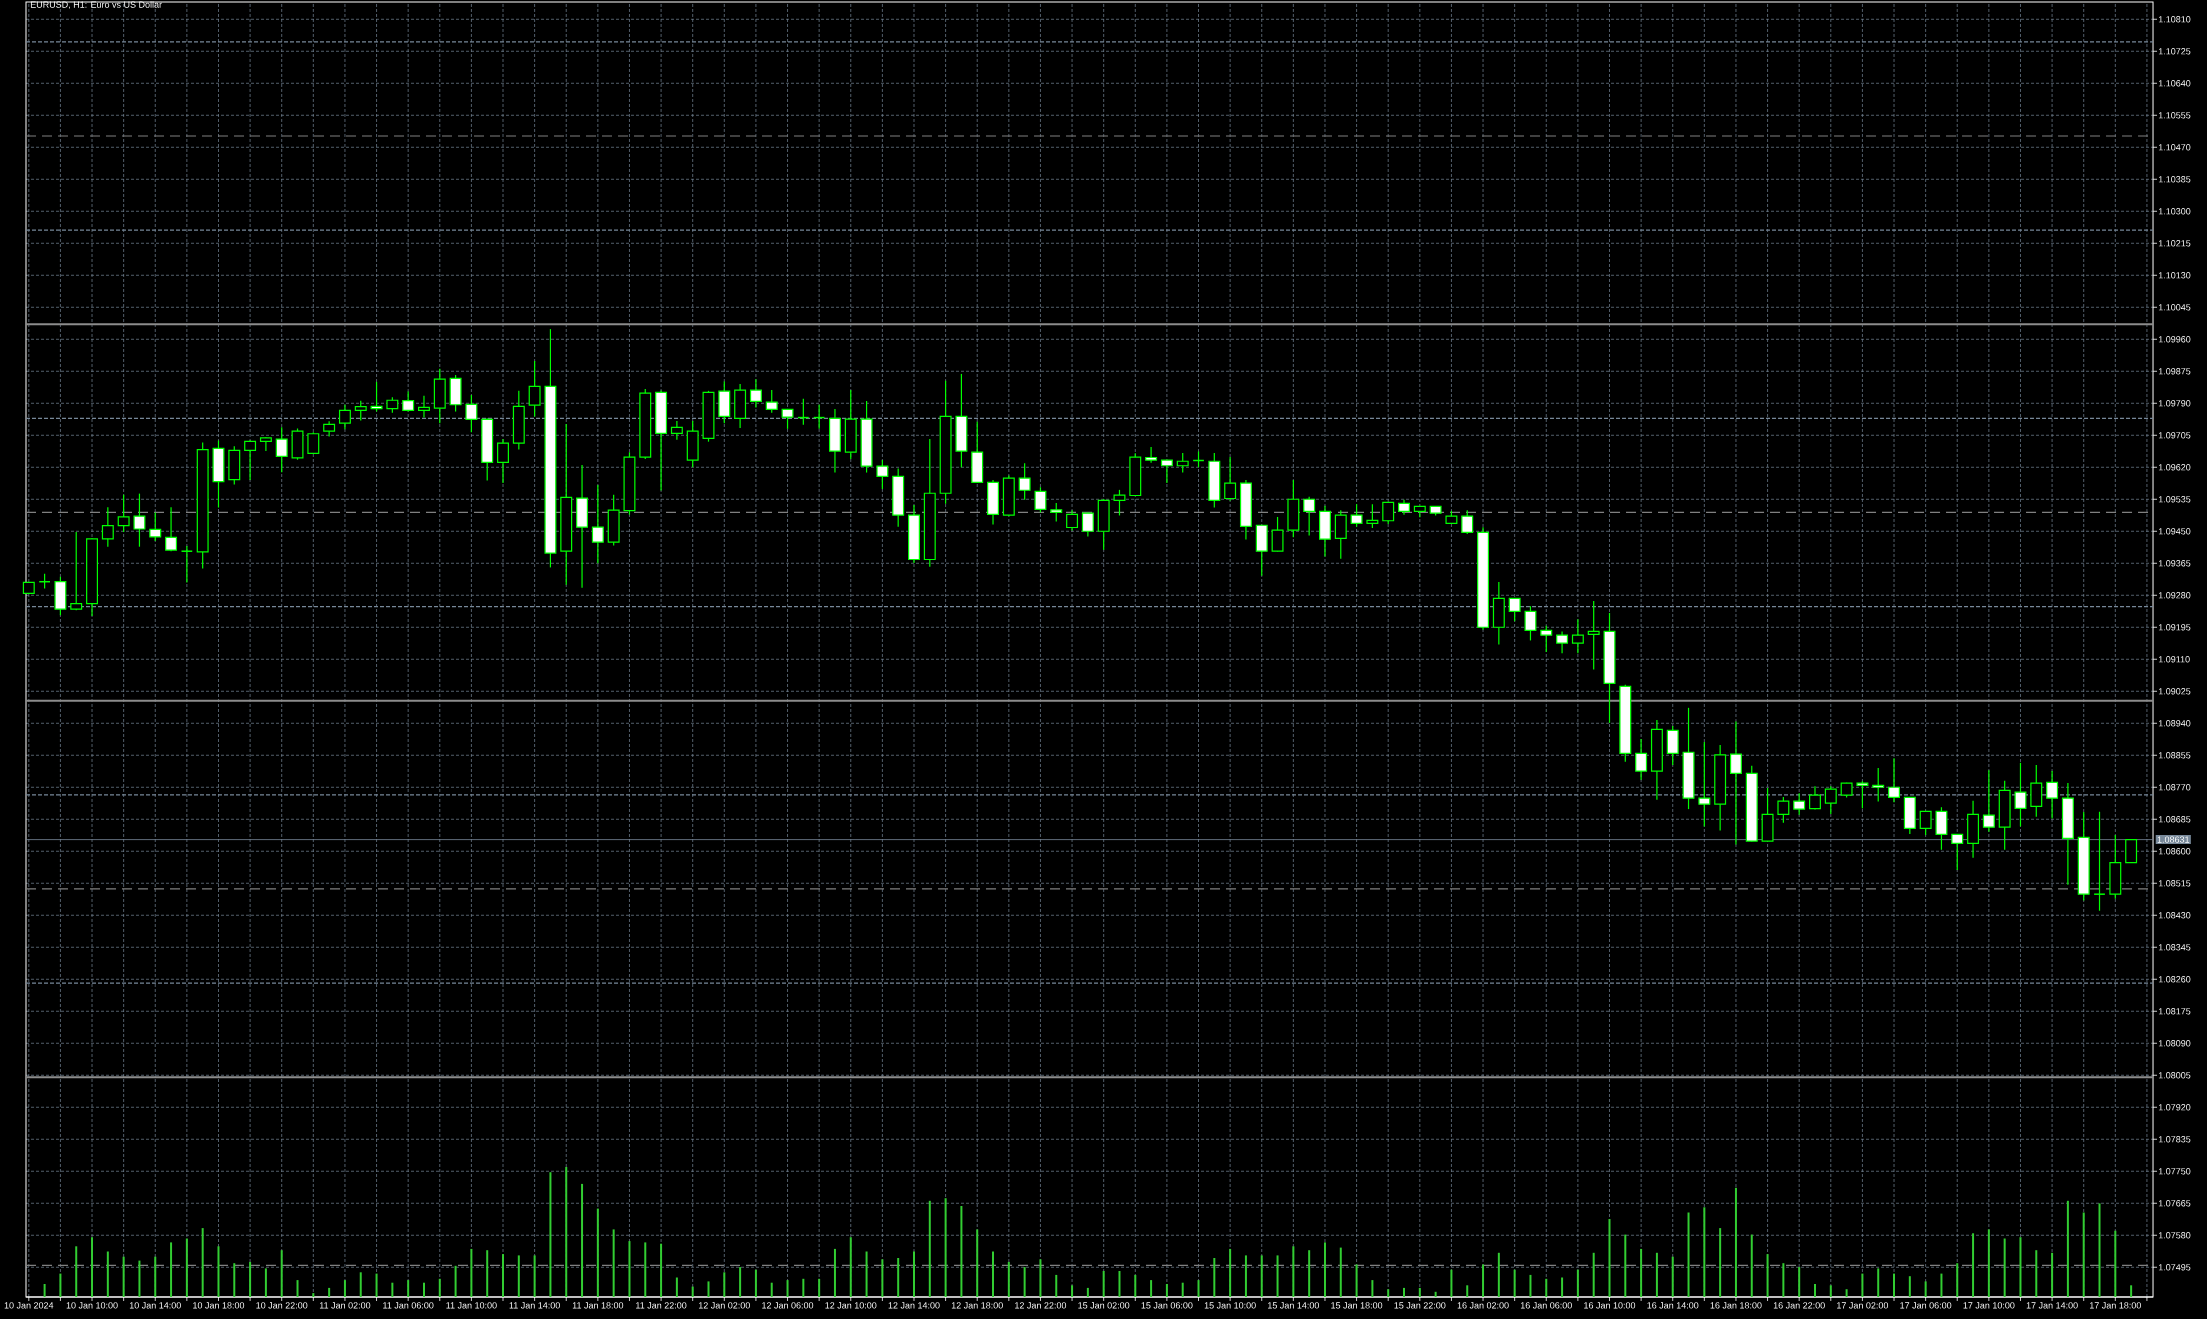 The width and height of the screenshot is (2207, 1319). I want to click on y-tick-label: 1.09875, so click(2174, 371).